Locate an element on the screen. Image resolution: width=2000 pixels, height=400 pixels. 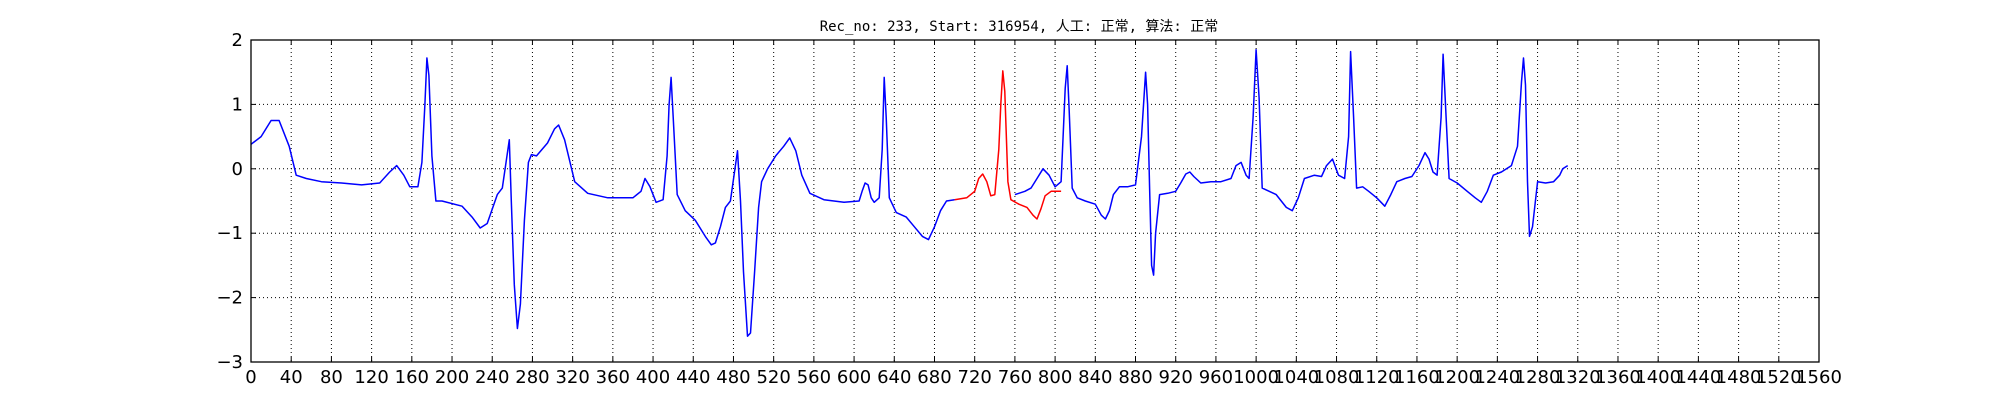
x-tick-label: 840 is located at coordinates (1095, 377).